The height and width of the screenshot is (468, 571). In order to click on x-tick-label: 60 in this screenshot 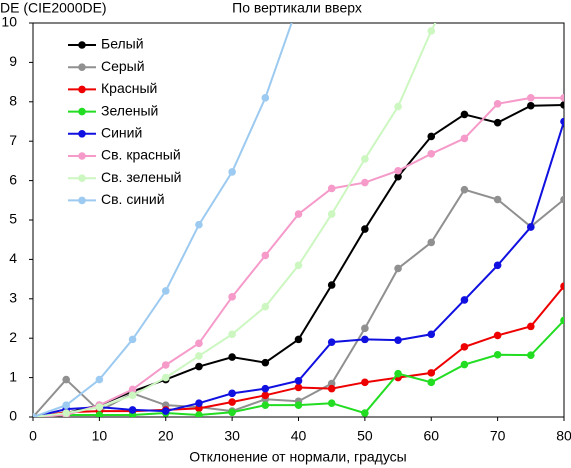, I will do `click(431, 436)`.